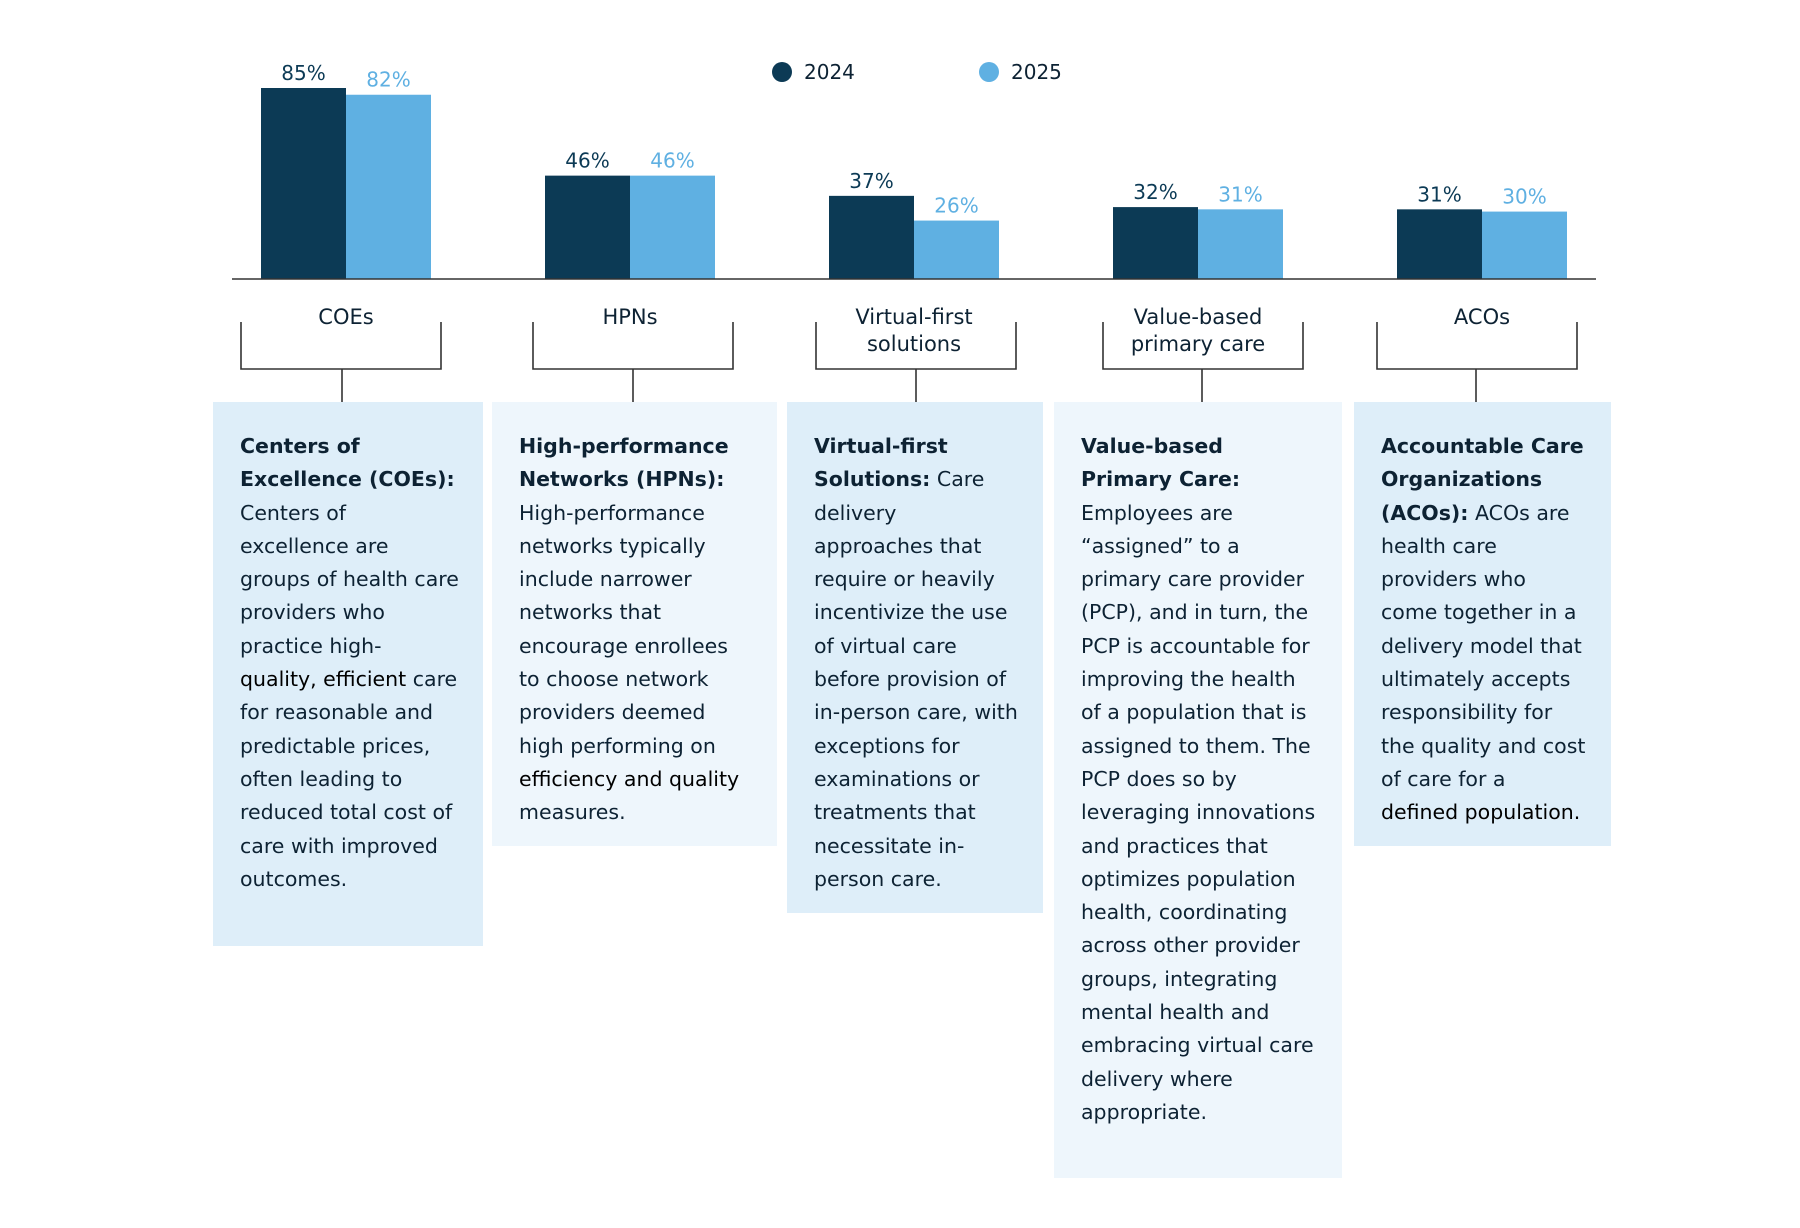  I want to click on legend-item-2025: 2025, so click(1020, 72).